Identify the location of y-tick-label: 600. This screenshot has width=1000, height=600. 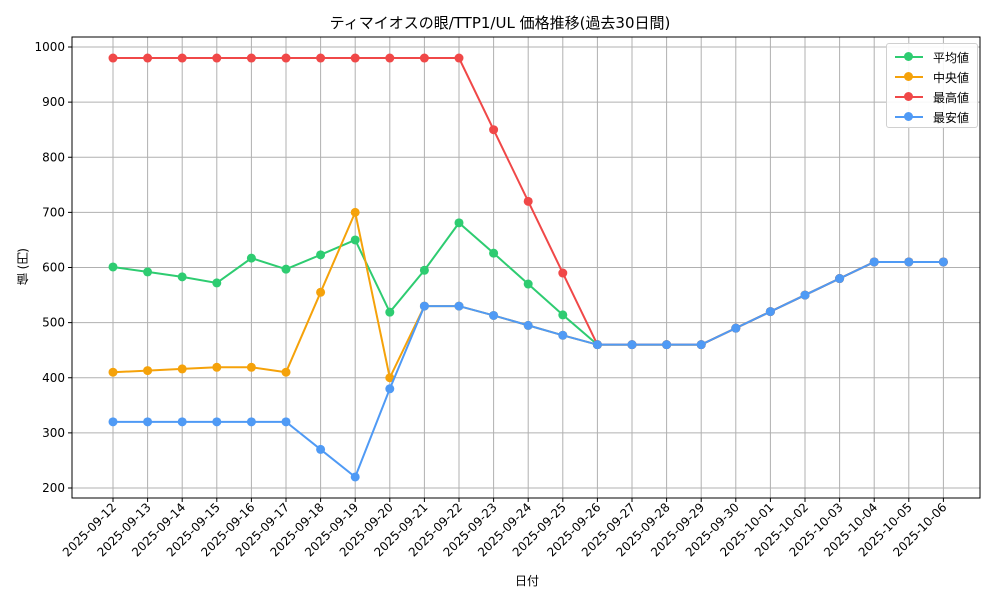
(53, 268).